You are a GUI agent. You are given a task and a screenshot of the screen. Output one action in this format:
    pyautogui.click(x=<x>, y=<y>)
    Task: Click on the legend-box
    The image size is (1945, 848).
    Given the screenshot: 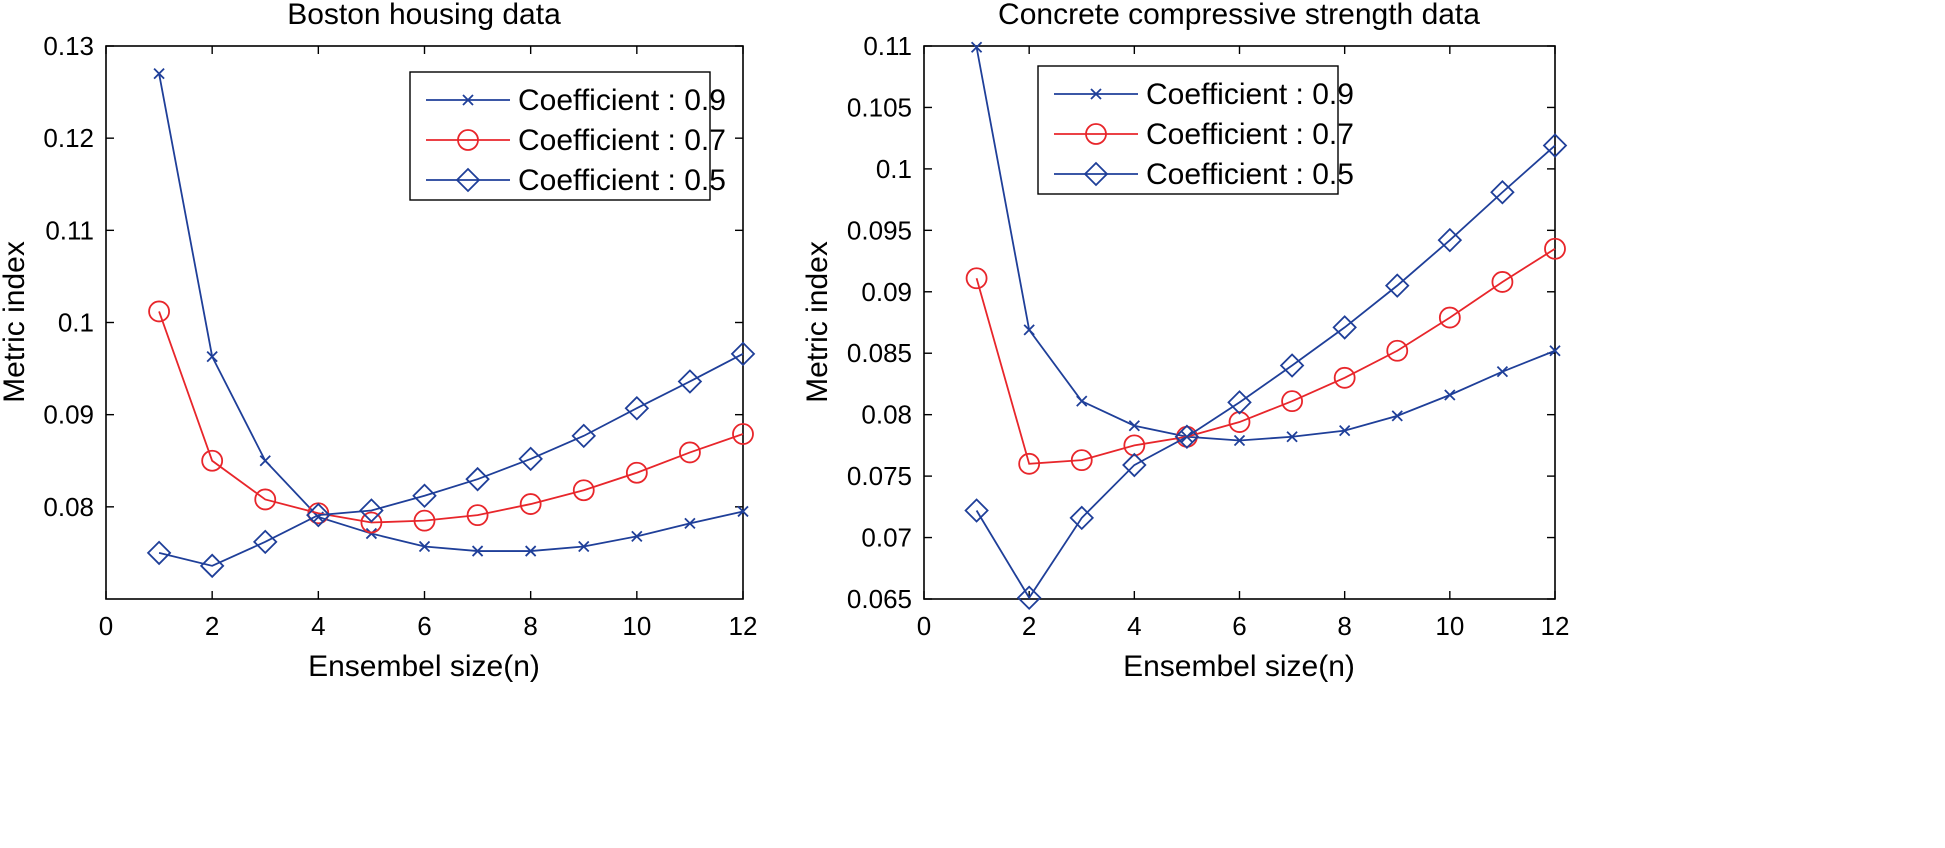 What is the action you would take?
    pyautogui.click(x=560, y=136)
    